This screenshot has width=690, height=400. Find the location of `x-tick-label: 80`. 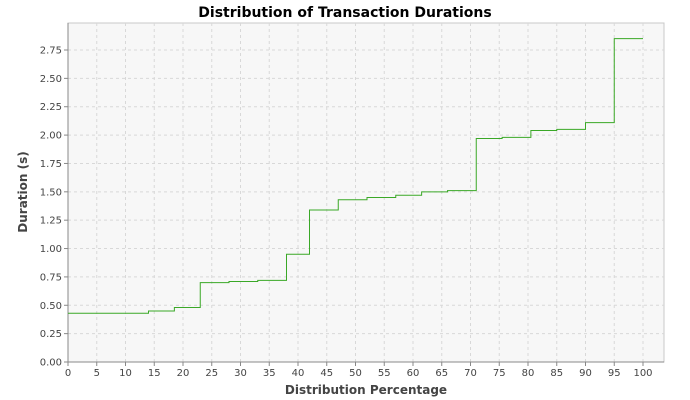

x-tick-label: 80 is located at coordinates (528, 373).